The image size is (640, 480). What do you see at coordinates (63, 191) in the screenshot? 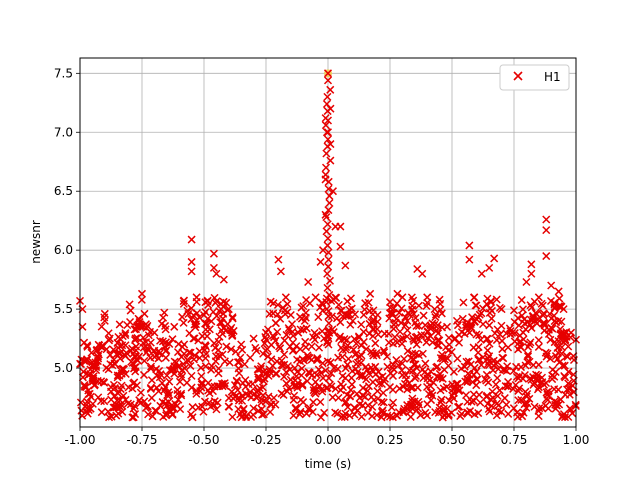
I see `y-tick-label: 6.5` at bounding box center [63, 191].